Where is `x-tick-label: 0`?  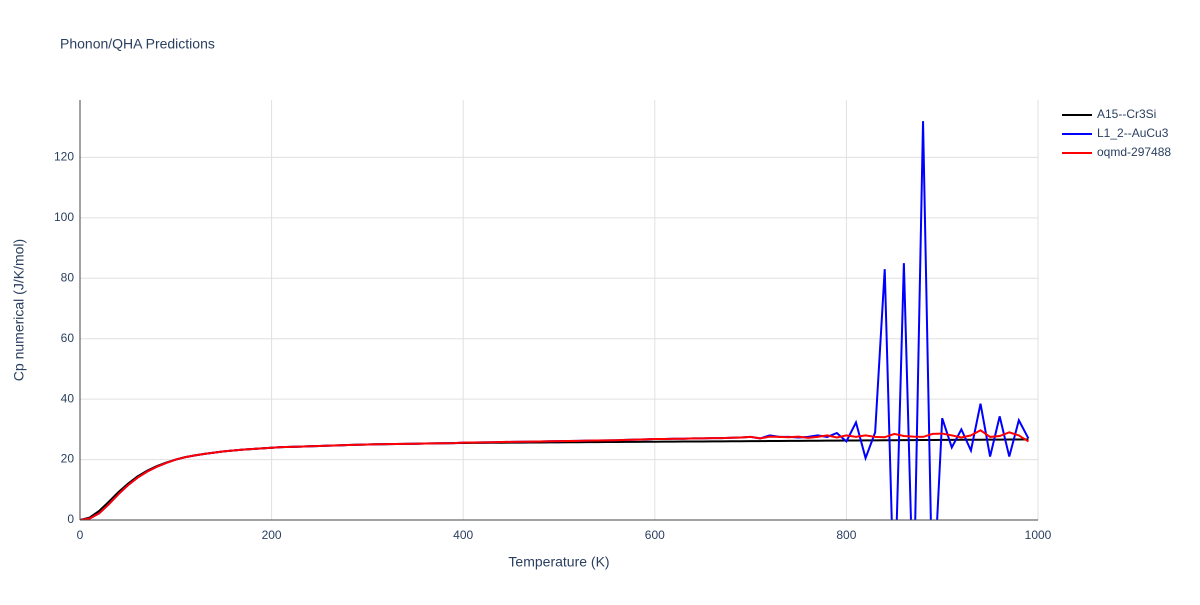 x-tick-label: 0 is located at coordinates (80, 535).